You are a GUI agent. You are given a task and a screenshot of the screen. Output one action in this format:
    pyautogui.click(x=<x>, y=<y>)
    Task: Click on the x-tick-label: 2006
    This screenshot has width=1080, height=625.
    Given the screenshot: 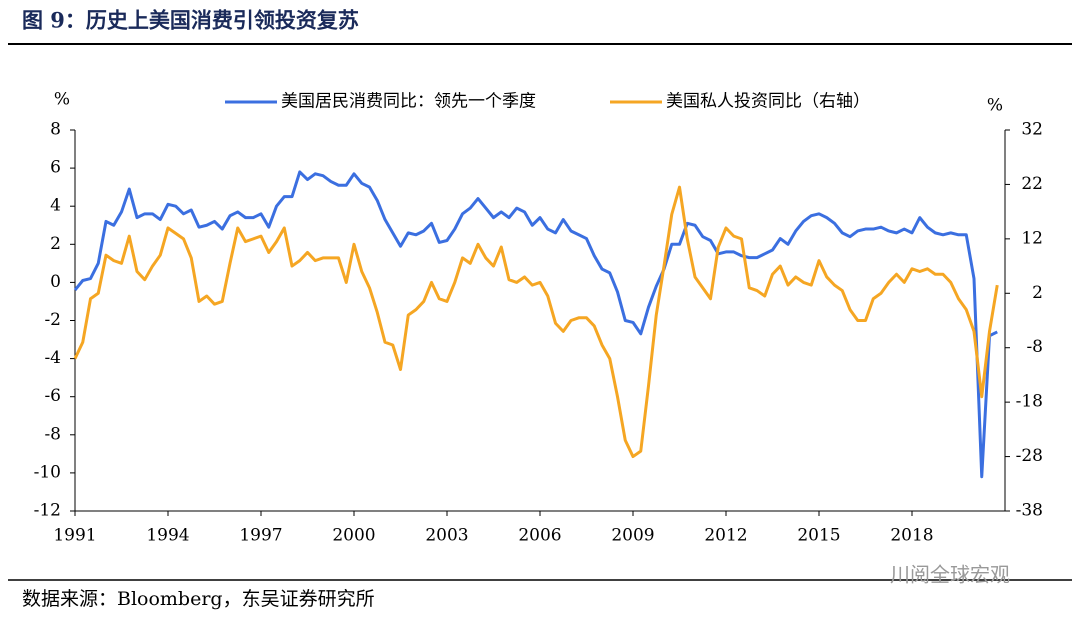 What is the action you would take?
    pyautogui.click(x=539, y=536)
    